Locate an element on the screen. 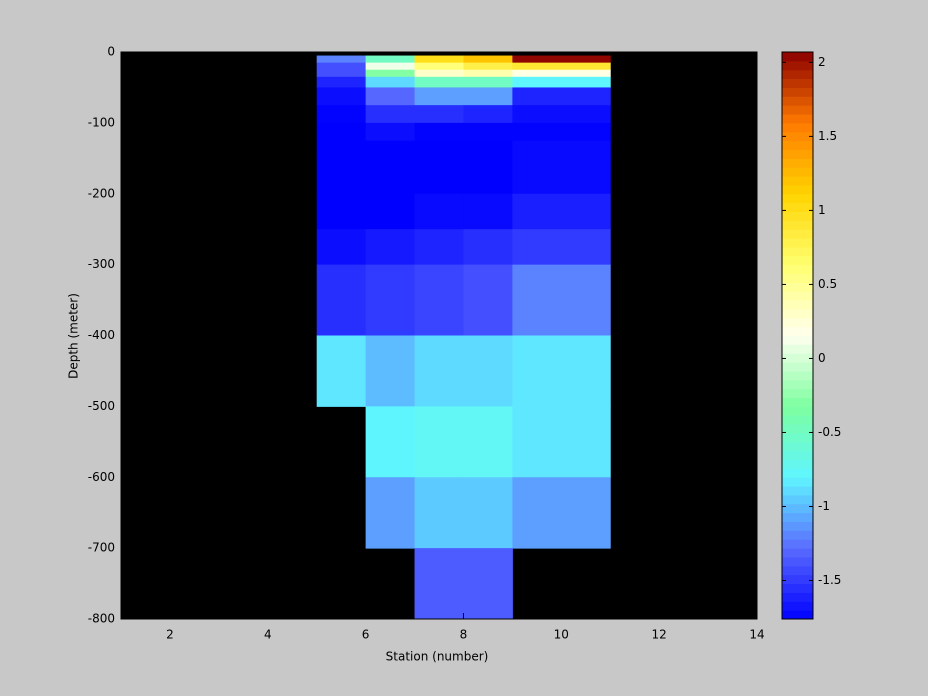 This screenshot has height=696, width=928. y-tick-label: -100 is located at coordinates (101, 122).